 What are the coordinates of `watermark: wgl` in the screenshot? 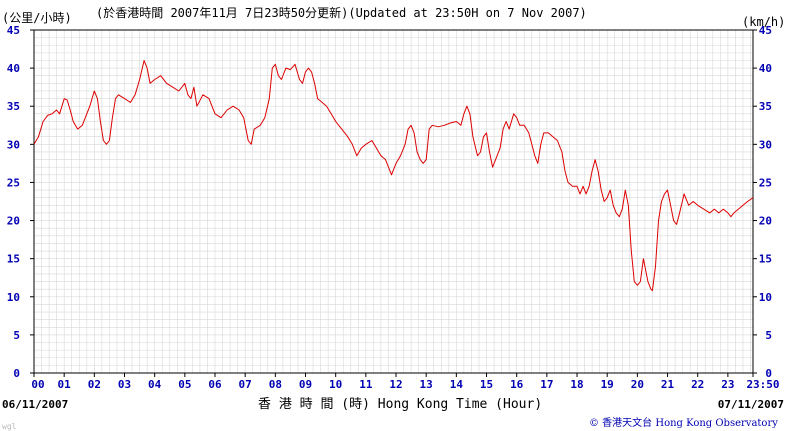 It's located at (9, 426).